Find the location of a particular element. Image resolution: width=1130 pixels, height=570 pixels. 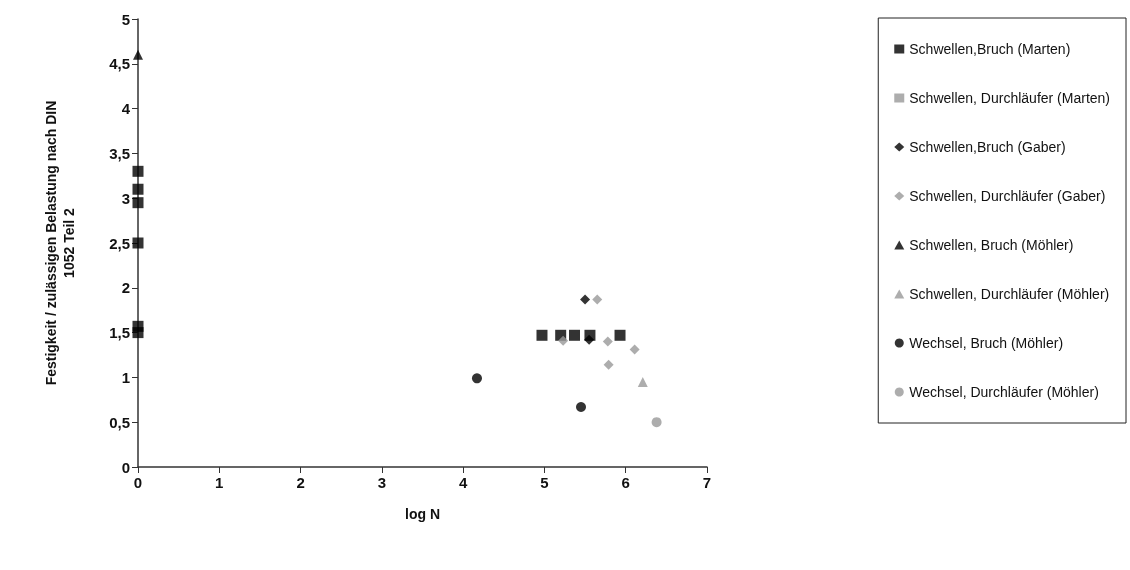

y-tick-label: 4 is located at coordinates (126, 109).